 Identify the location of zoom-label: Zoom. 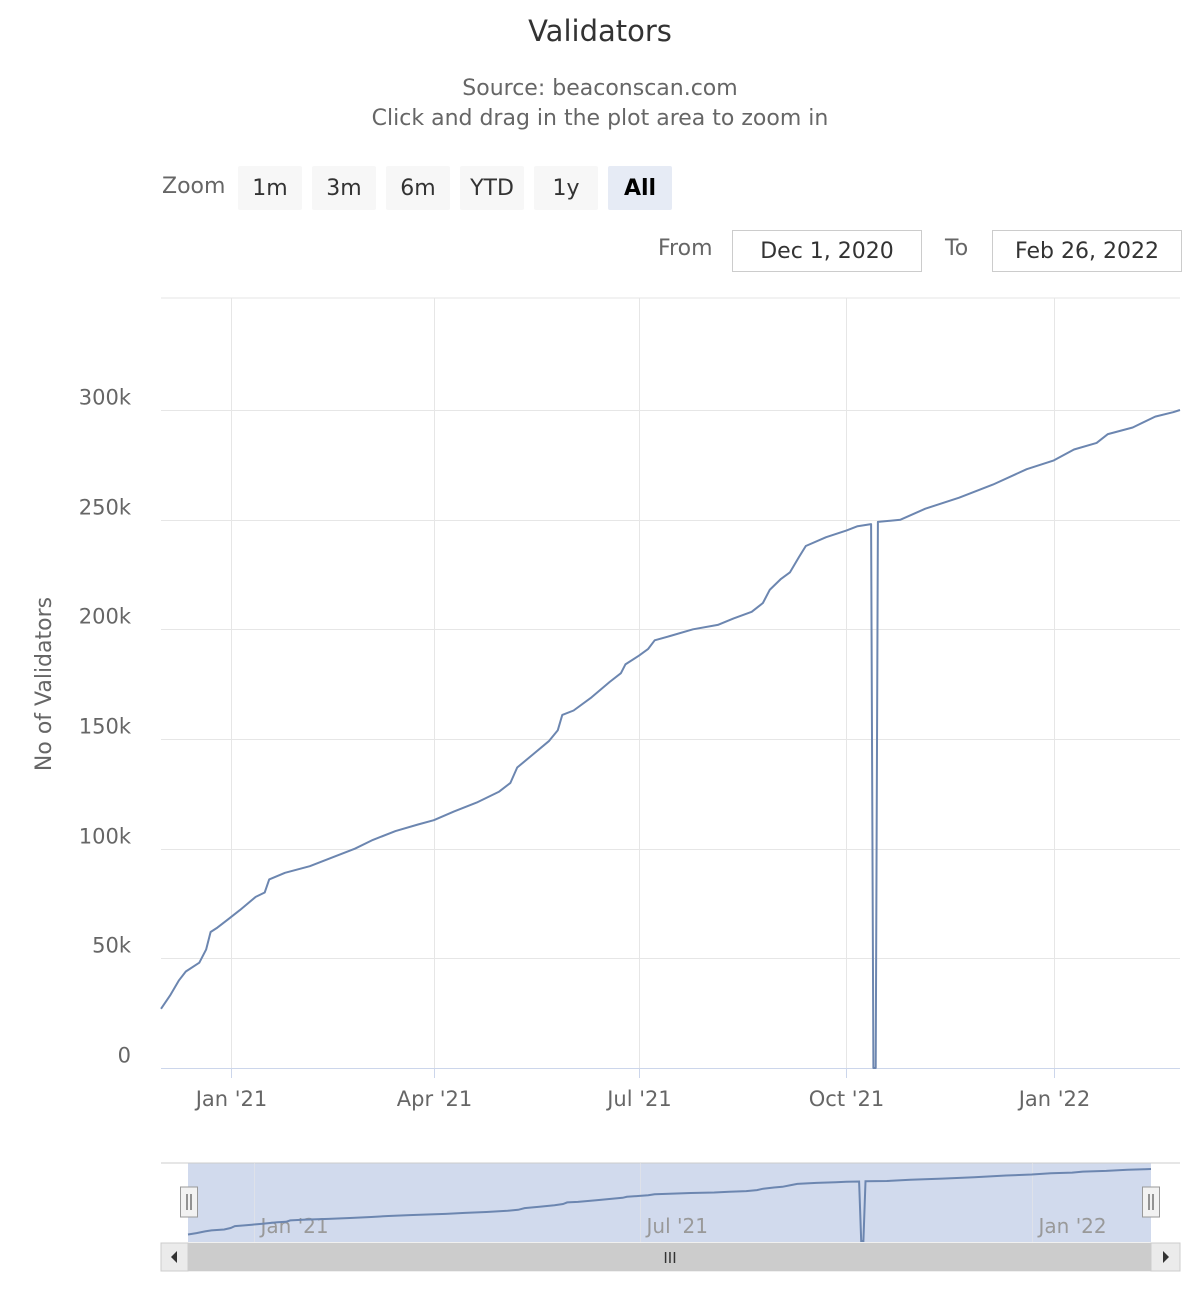
(194, 186).